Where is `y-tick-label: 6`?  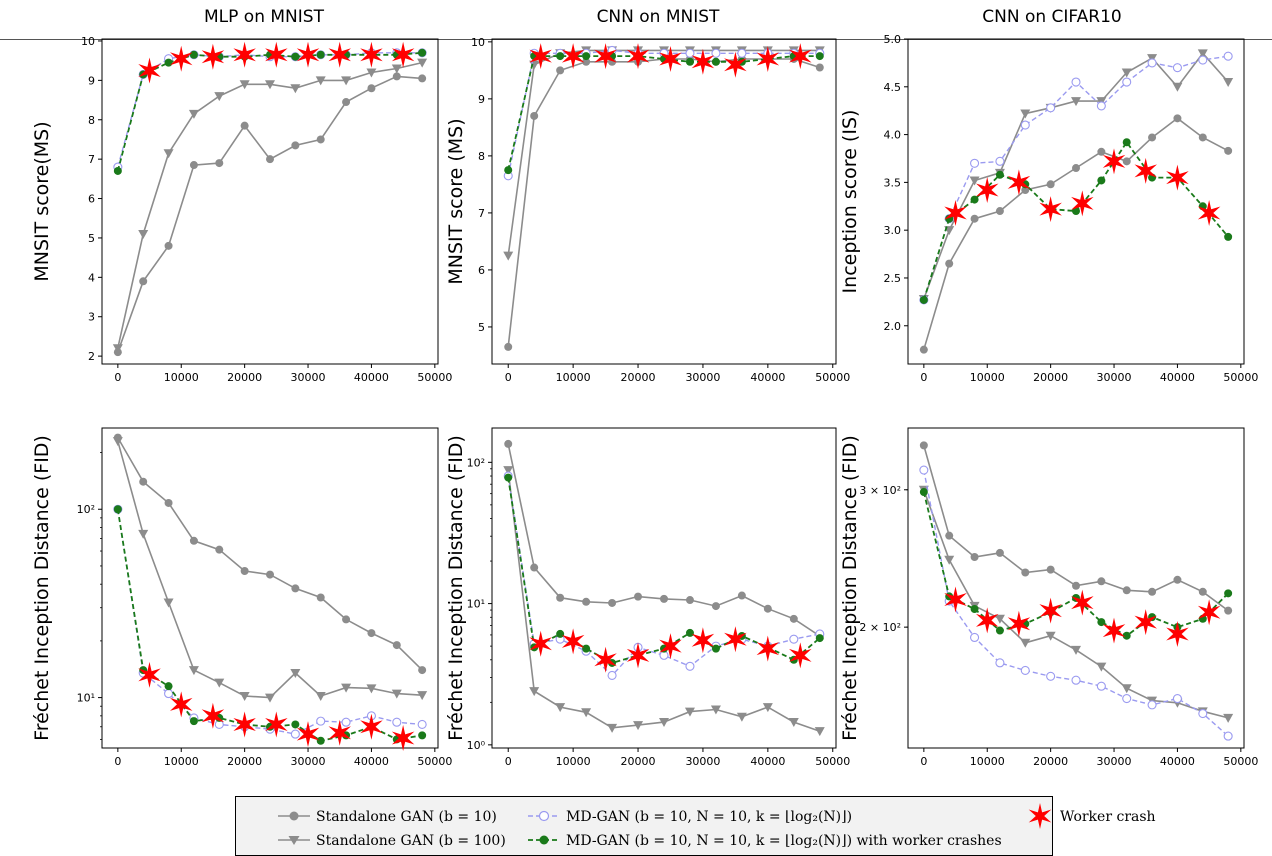
y-tick-label: 6 is located at coordinates (91, 199).